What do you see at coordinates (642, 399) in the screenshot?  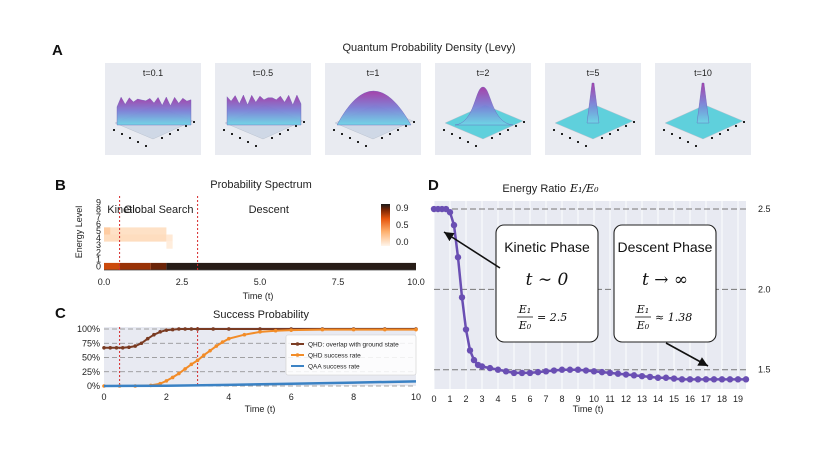 I see `x-tick-label: 13` at bounding box center [642, 399].